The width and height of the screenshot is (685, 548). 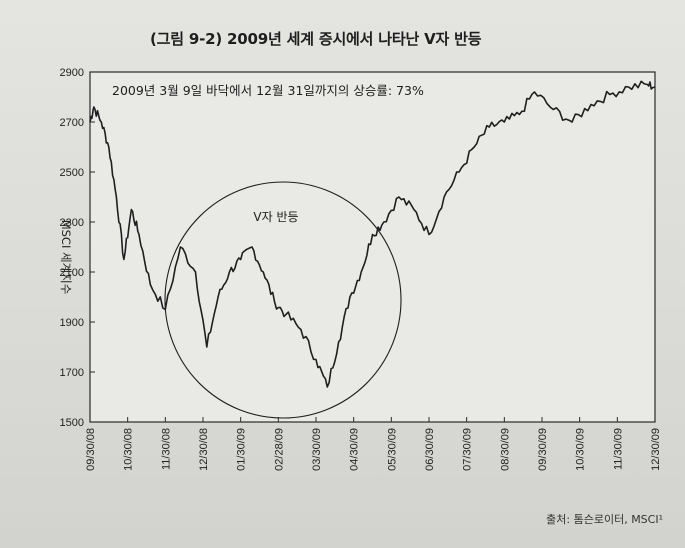 What do you see at coordinates (72, 273) in the screenshot?
I see `y-tick-label: 2100` at bounding box center [72, 273].